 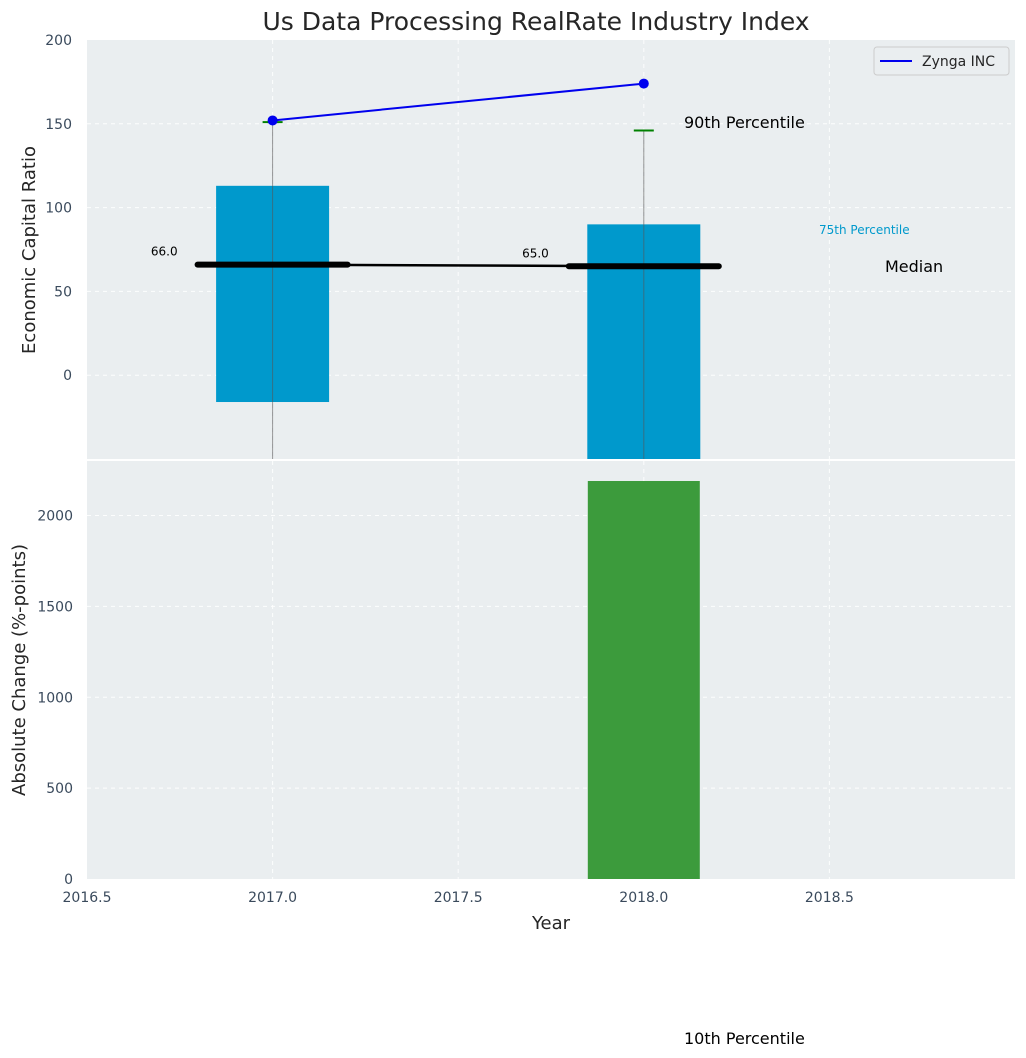 I want to click on top-y-tick-label: 150, so click(x=58, y=125).